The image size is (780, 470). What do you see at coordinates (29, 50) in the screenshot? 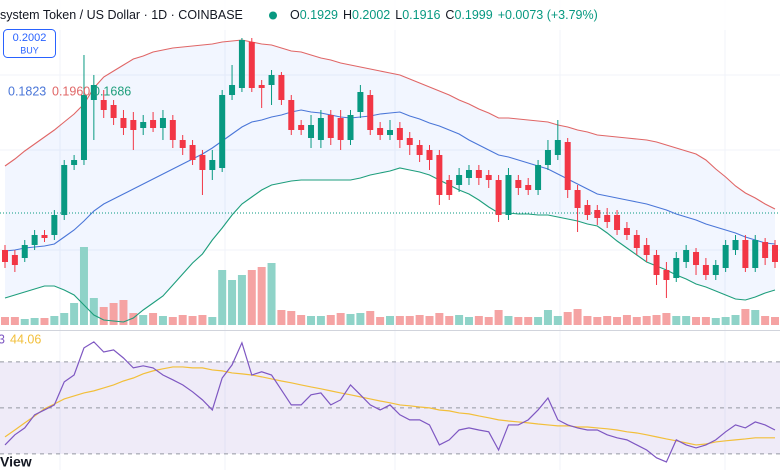
I see `buy-label: BUY` at bounding box center [29, 50].